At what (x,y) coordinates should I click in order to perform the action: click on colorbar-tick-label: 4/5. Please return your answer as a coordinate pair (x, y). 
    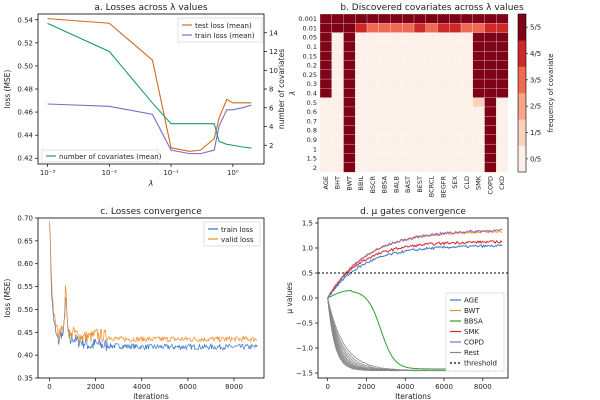
    Looking at the image, I should click on (535, 54).